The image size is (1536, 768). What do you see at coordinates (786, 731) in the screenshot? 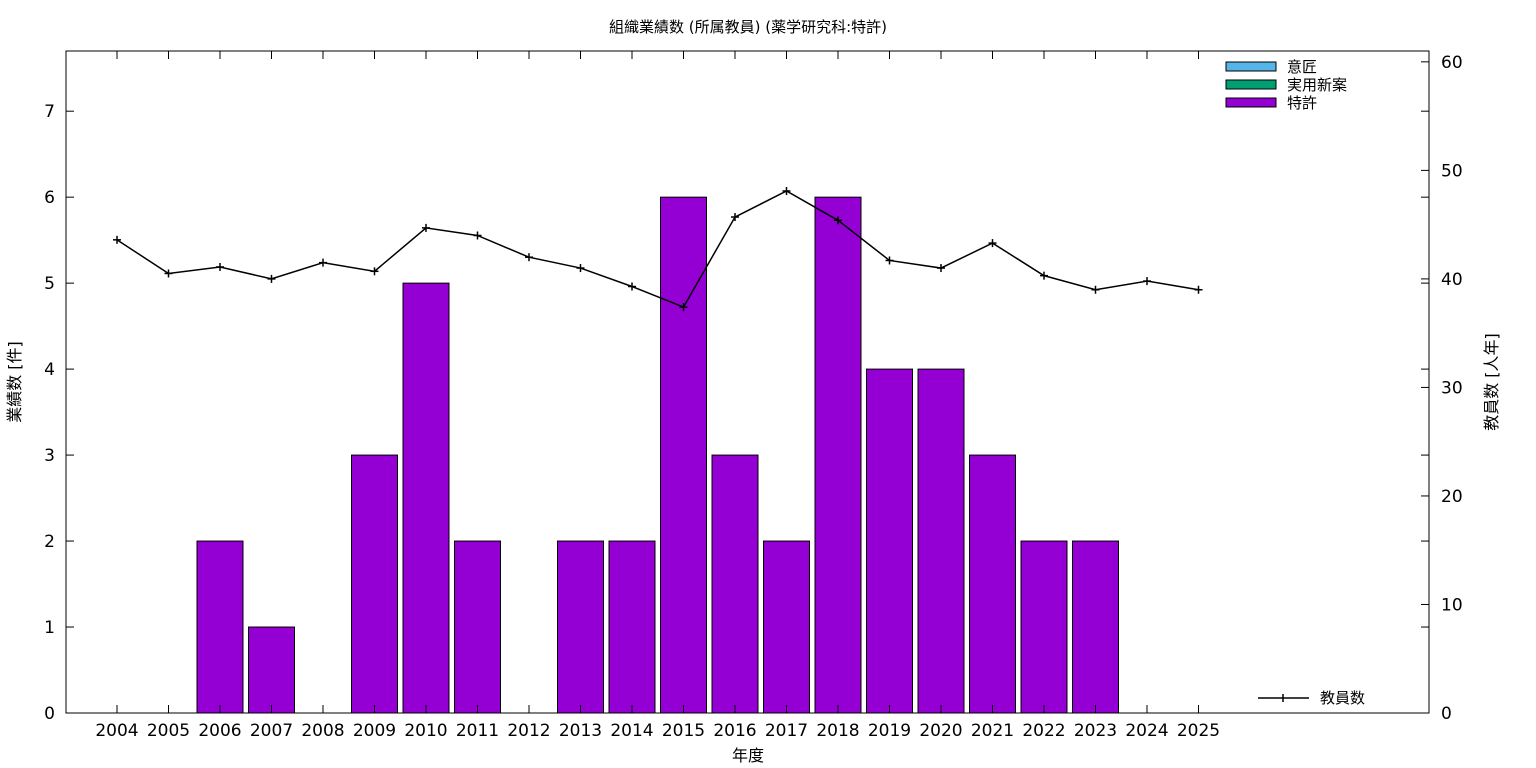
I see `x-tick-label: 2017` at bounding box center [786, 731].